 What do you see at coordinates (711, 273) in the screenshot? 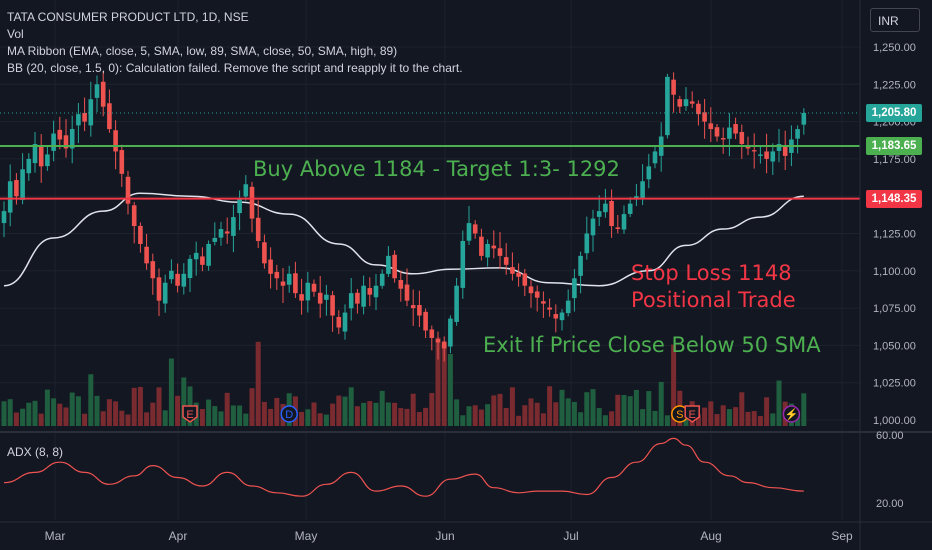
I see `stop-loss-annotation: Stop Loss 1148` at bounding box center [711, 273].